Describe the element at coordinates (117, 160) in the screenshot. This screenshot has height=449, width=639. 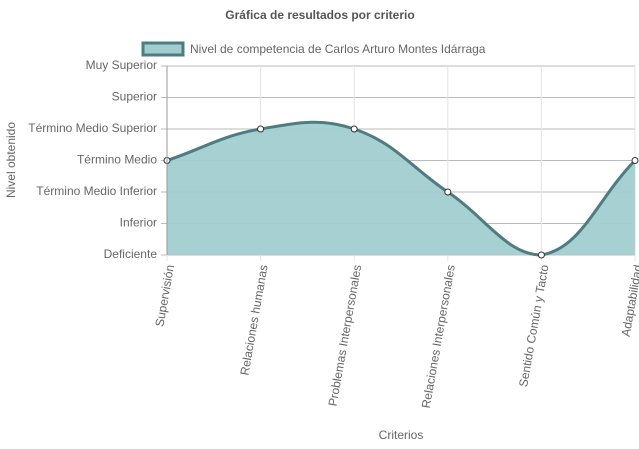
I see `y-tick-label: Término Medio` at that location.